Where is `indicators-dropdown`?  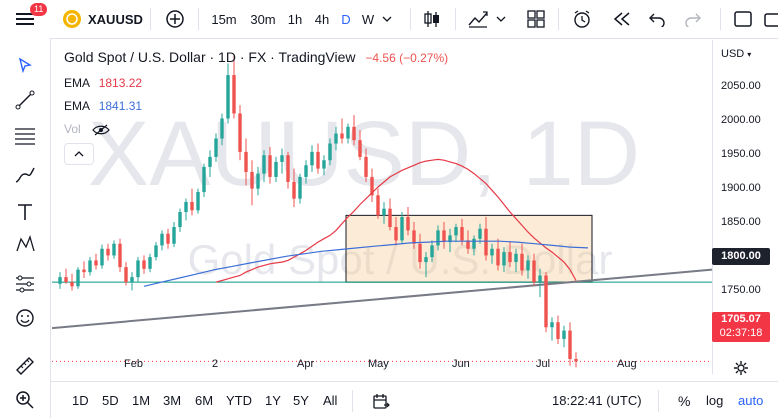 indicators-dropdown is located at coordinates (501, 19).